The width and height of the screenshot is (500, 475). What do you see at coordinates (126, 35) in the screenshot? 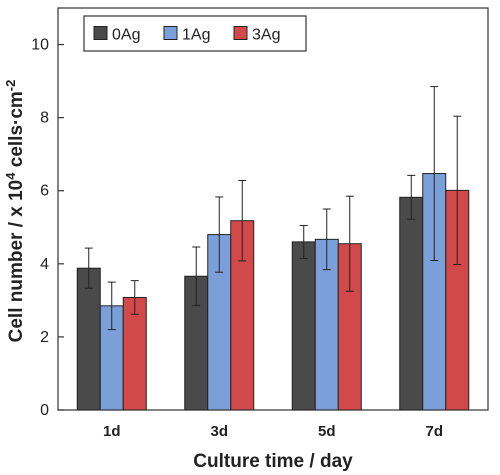
I see `legend-label-0Ag: 0Ag` at bounding box center [126, 35].